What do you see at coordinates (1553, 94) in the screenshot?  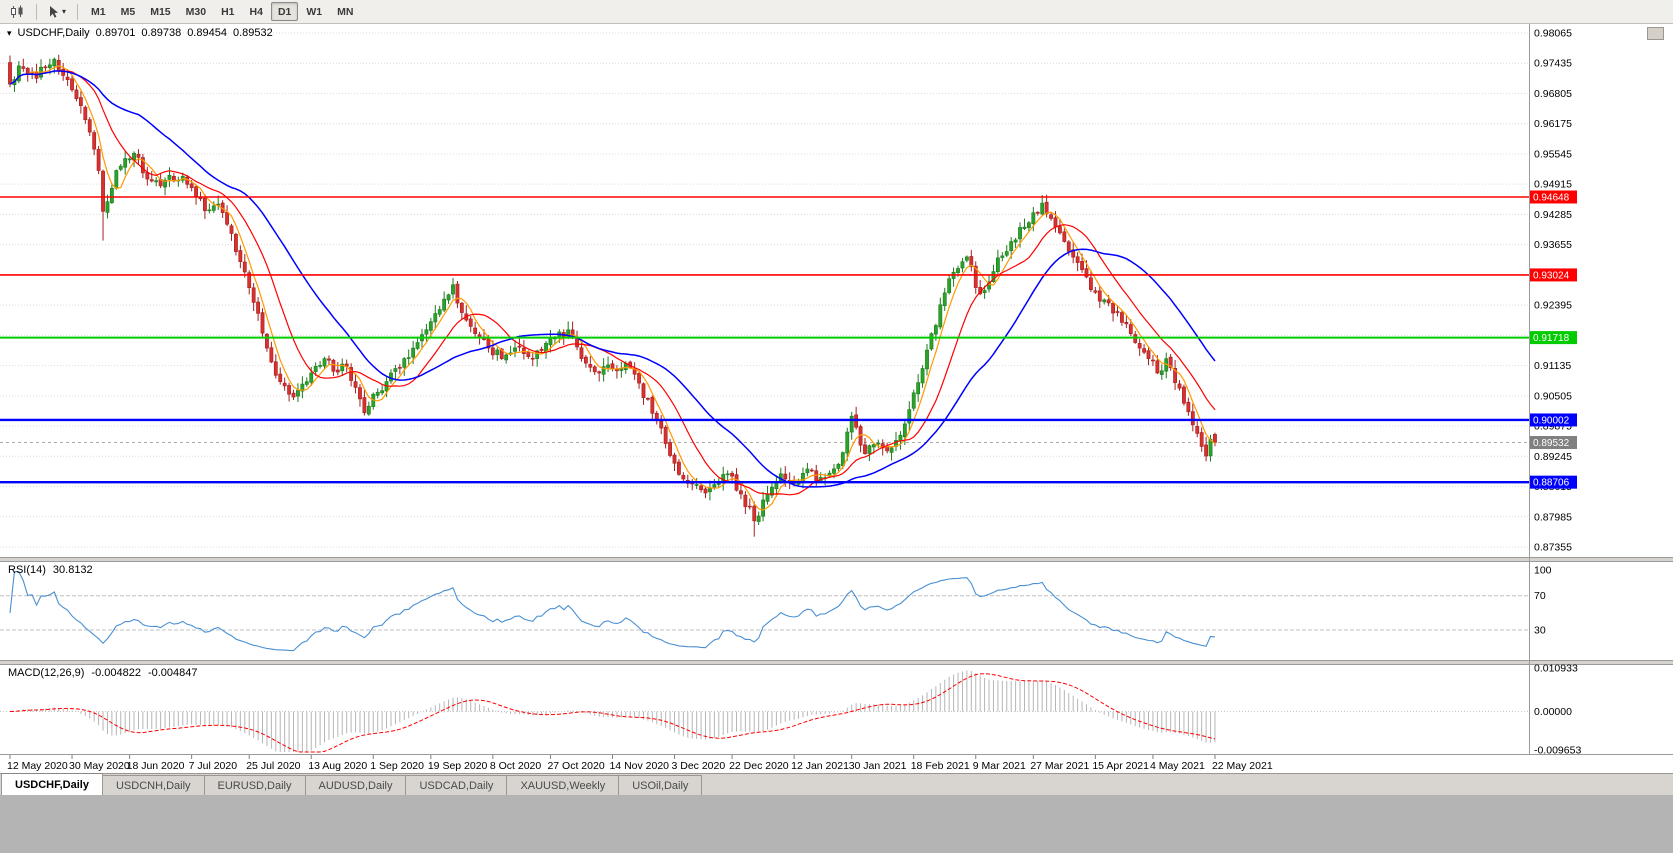 I see `svg-text: 0.96805` at bounding box center [1553, 94].